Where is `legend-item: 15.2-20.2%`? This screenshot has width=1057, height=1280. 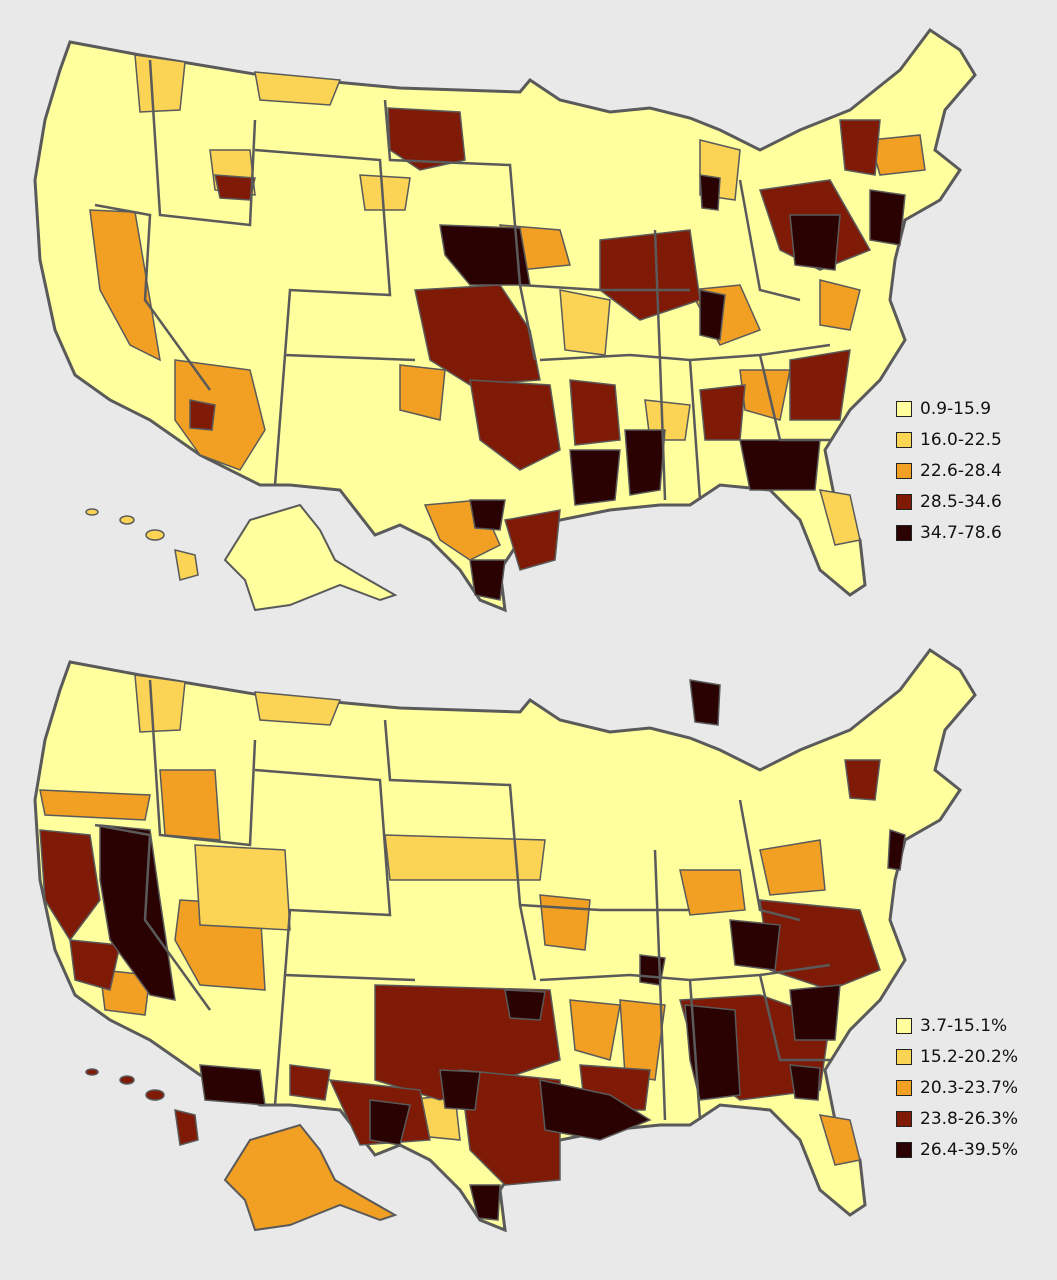 legend-item: 15.2-20.2% is located at coordinates (957, 1057).